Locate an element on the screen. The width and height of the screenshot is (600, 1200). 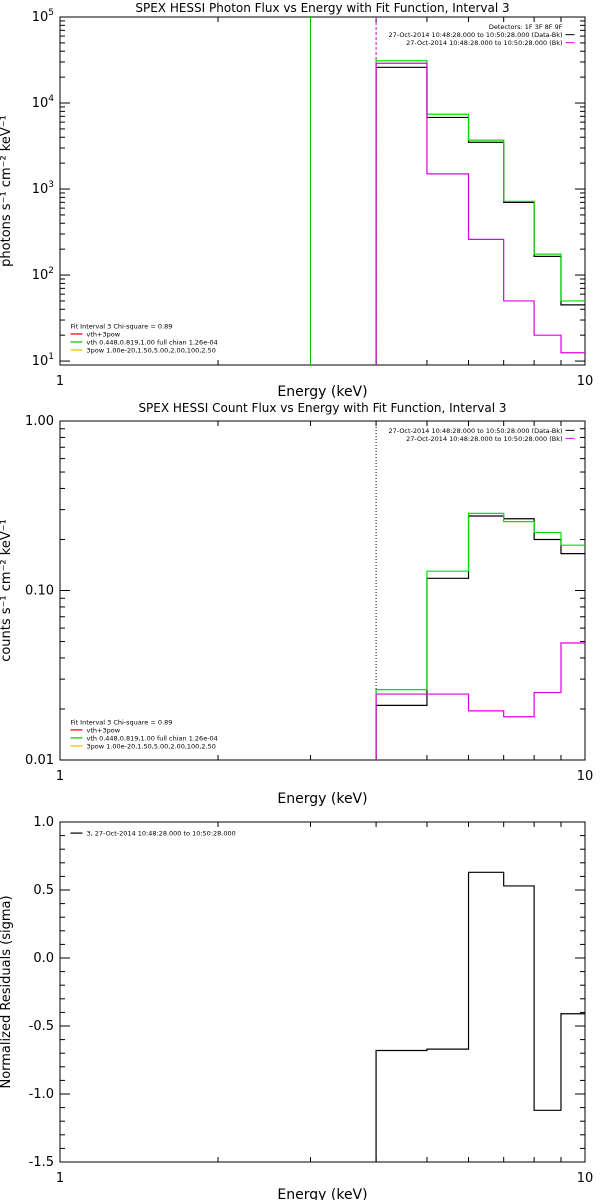
y-axis-label: counts s⁻¹ cm⁻² keV⁻¹ is located at coordinates (7, 590).